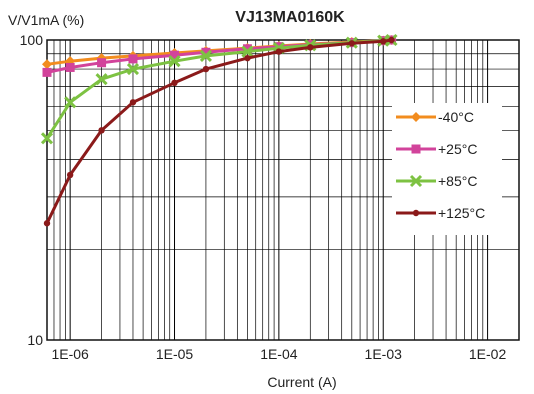 The height and width of the screenshot is (394, 534). What do you see at coordinates (290, 17) in the screenshot?
I see `chart-title: VJ13MA0160K` at bounding box center [290, 17].